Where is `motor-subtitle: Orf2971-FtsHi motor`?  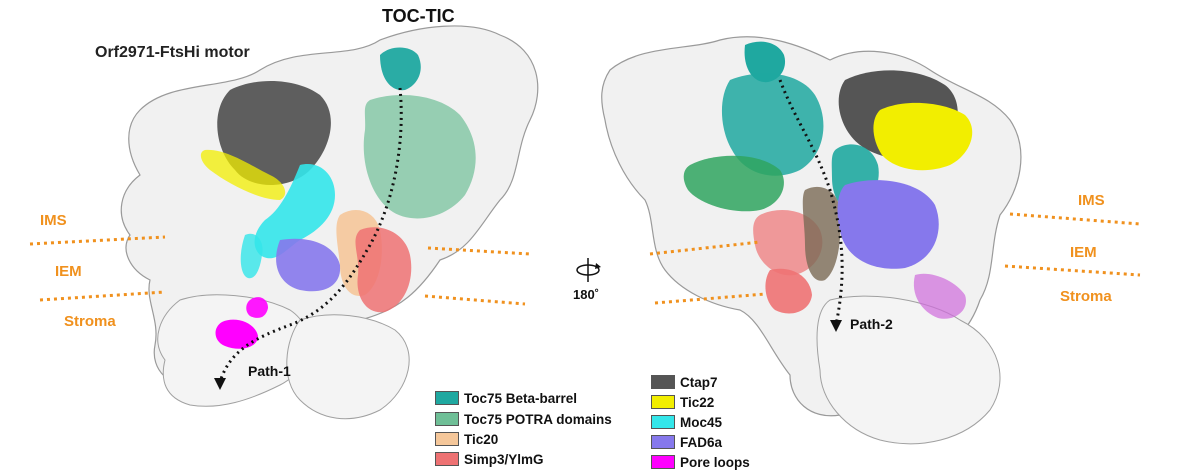 motor-subtitle: Orf2971-FtsHi motor is located at coordinates (172, 52).